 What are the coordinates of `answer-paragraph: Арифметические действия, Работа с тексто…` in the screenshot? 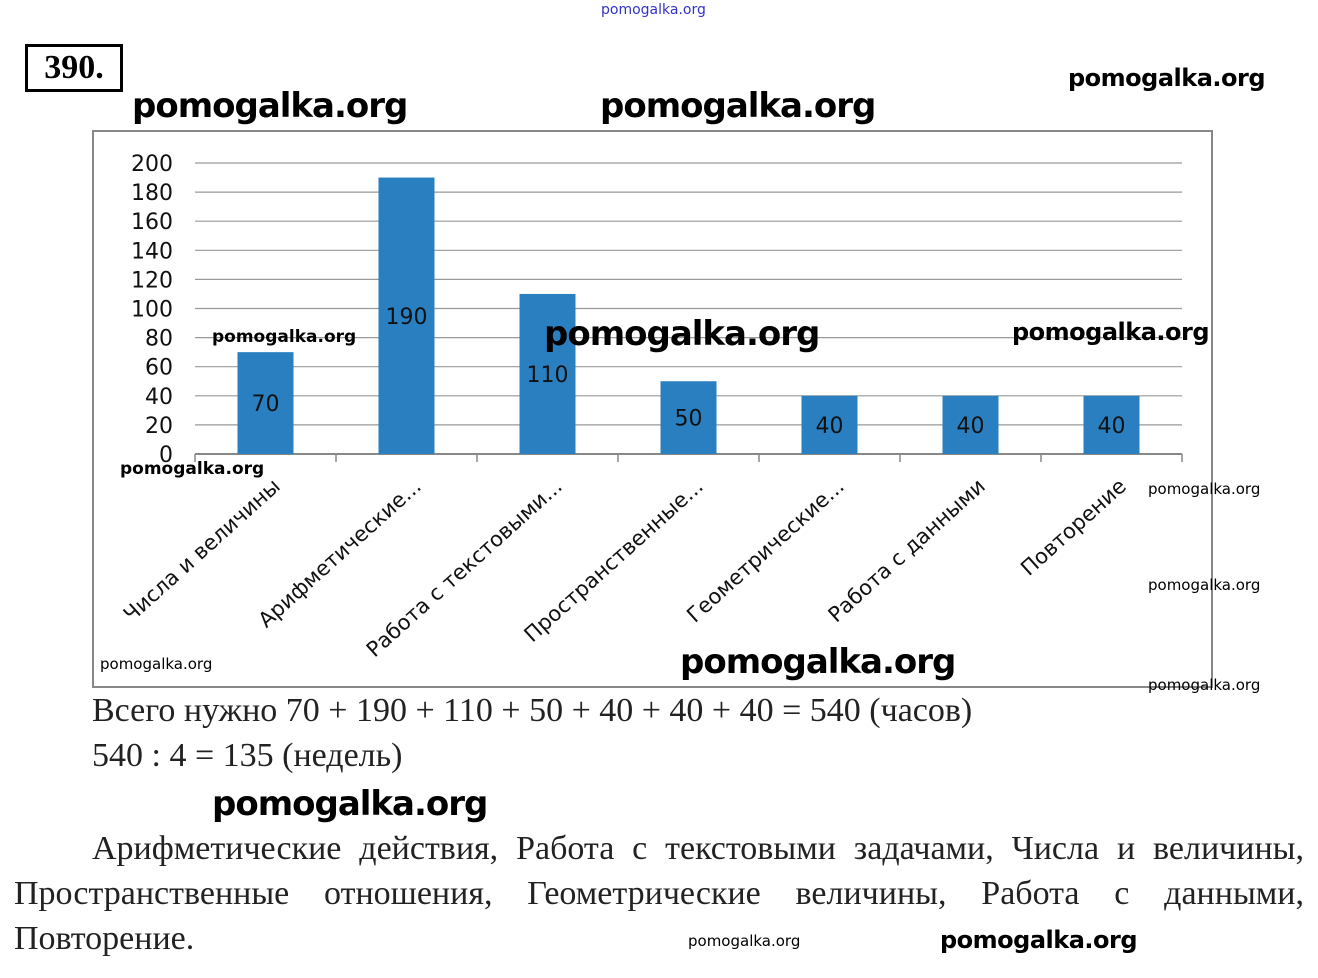 It's located at (659, 893).